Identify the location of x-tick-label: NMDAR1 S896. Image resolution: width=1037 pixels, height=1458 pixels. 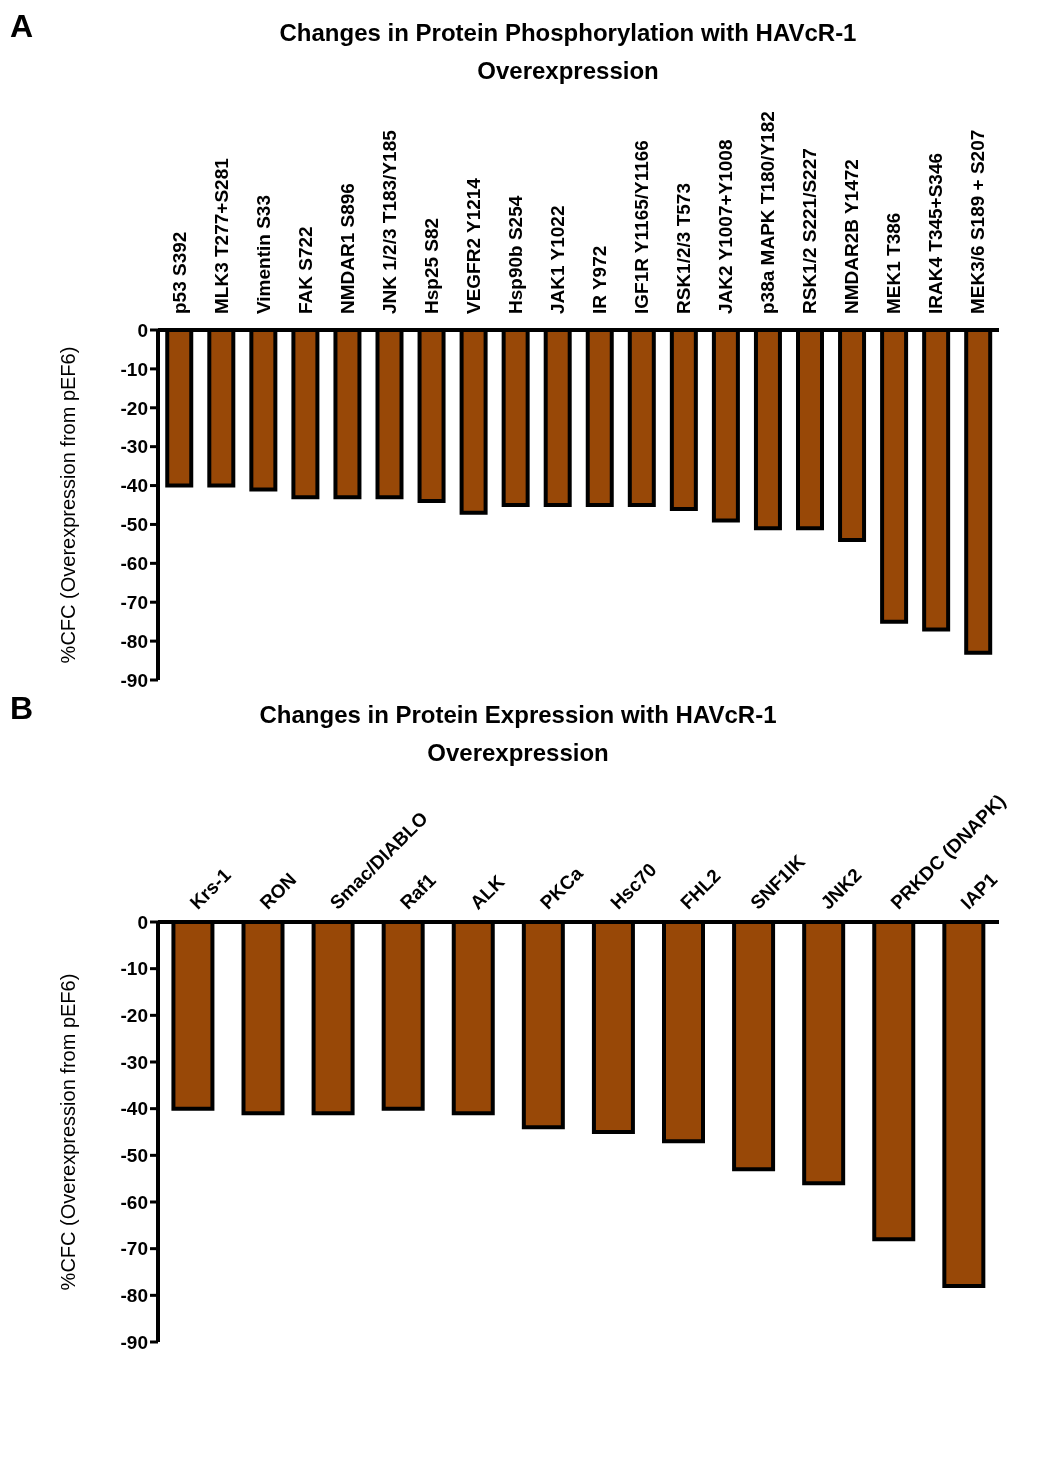
(347, 248).